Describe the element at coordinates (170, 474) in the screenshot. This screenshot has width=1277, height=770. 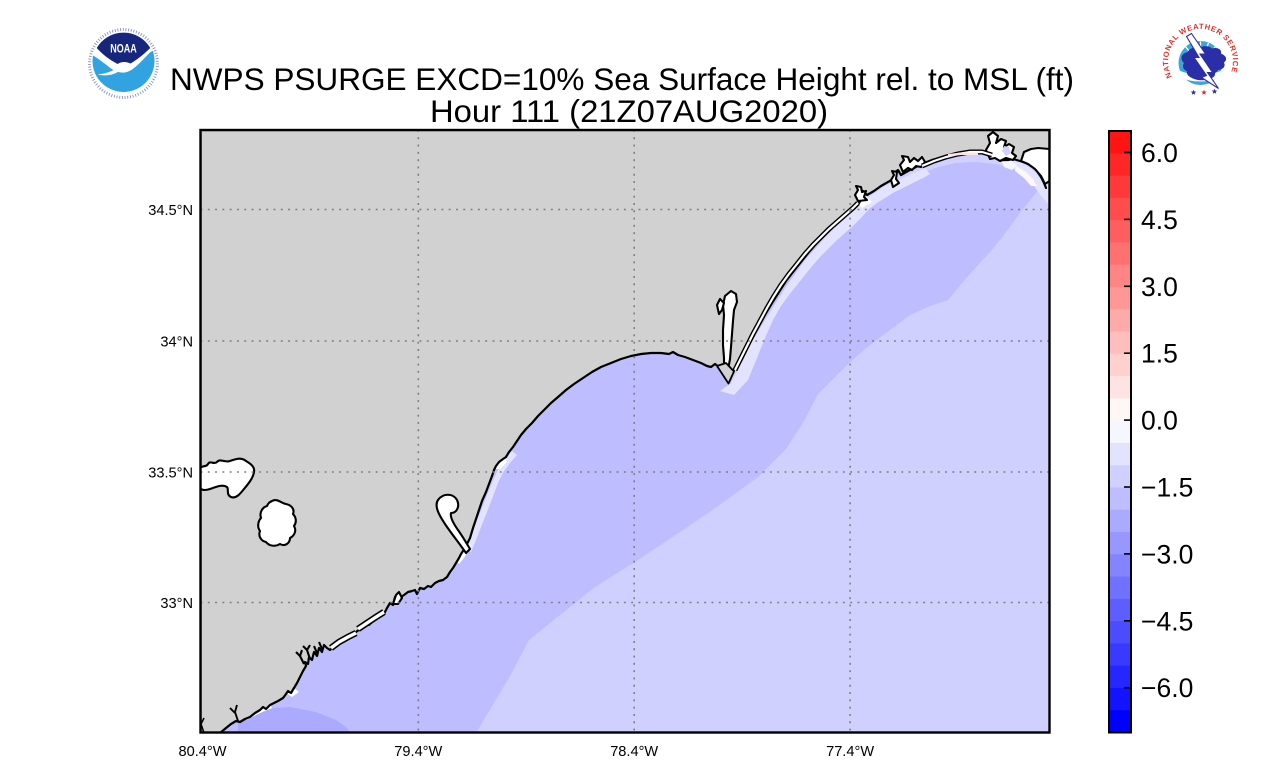
I see `svg-text: 33.5°N` at that location.